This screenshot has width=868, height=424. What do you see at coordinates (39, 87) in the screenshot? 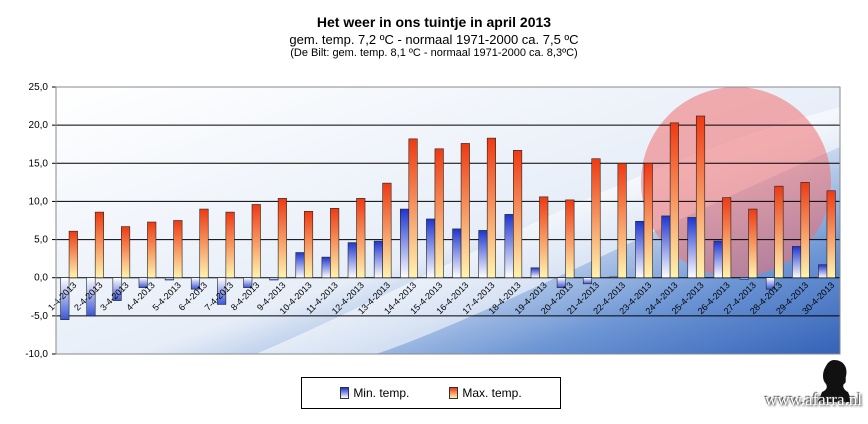
I see `y-tick-label: 25,0` at bounding box center [39, 87].